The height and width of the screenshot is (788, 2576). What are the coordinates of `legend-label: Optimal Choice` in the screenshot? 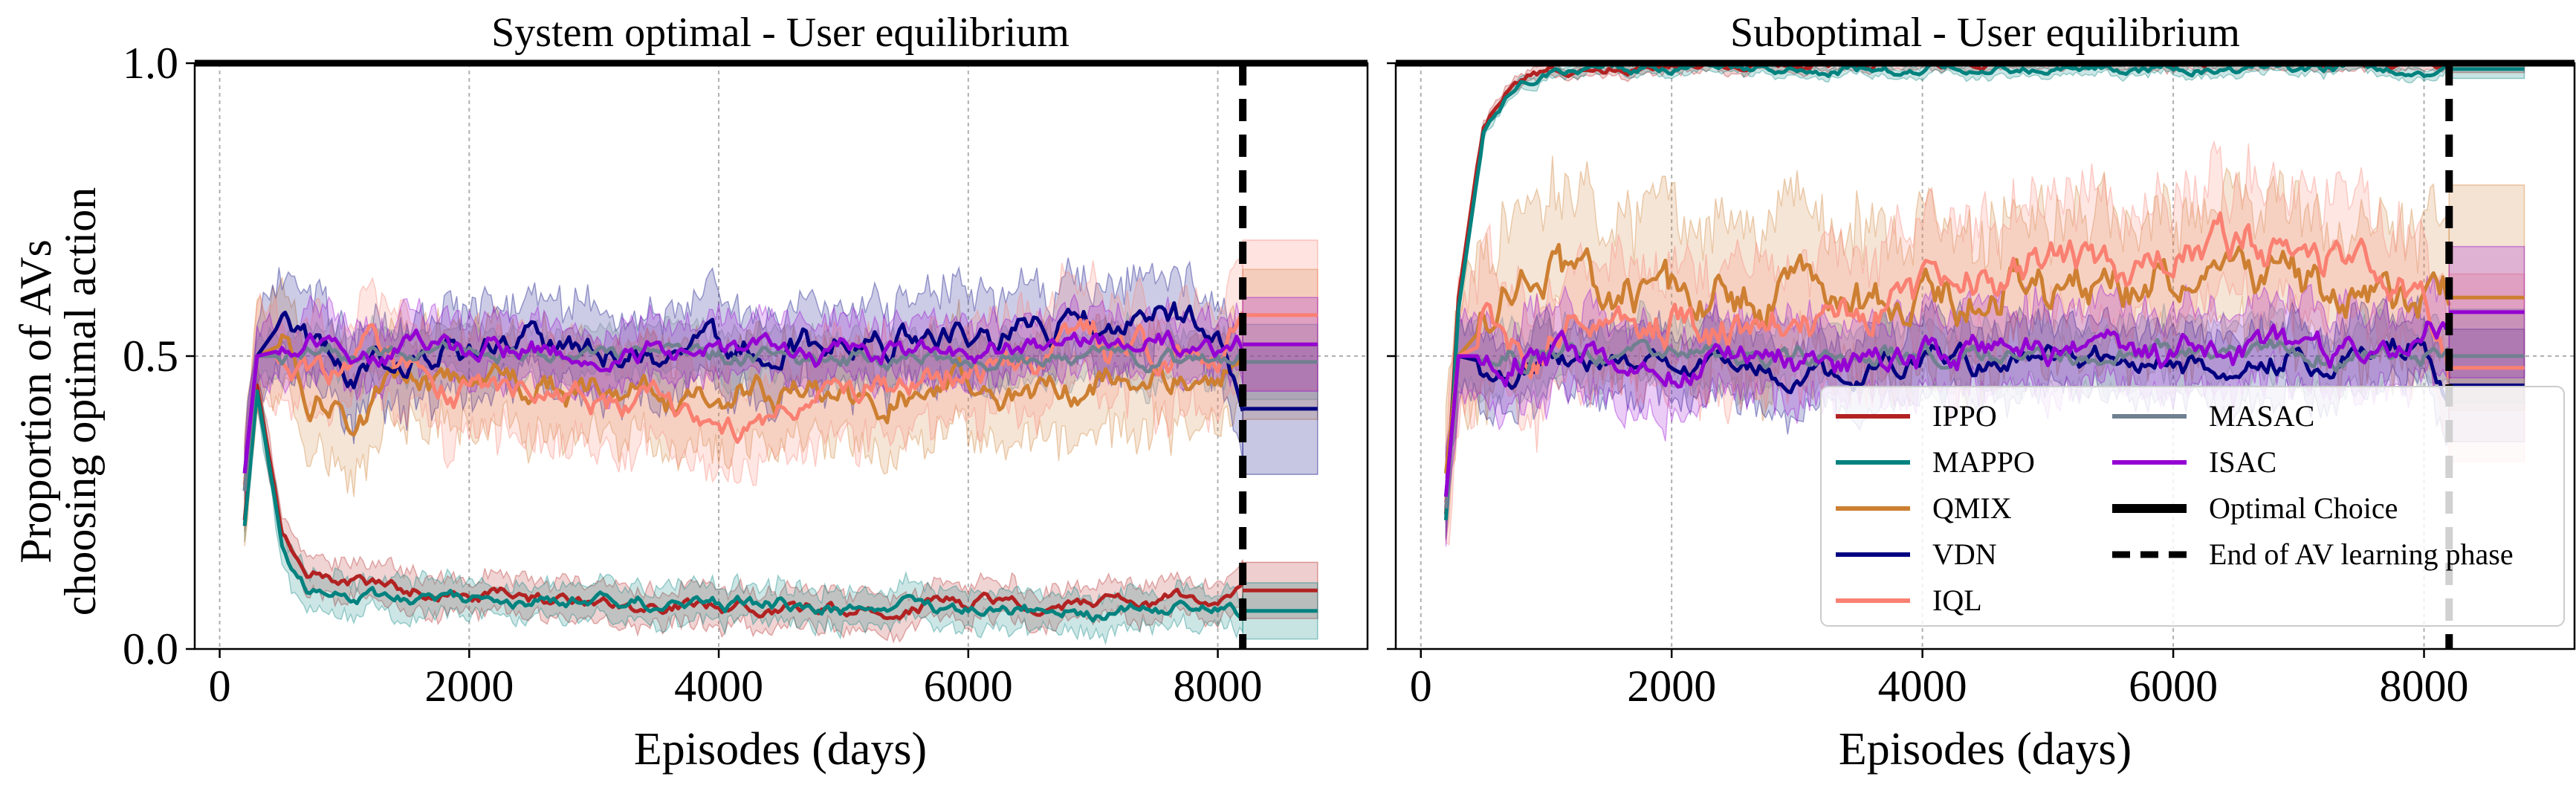 It's located at (2303, 508).